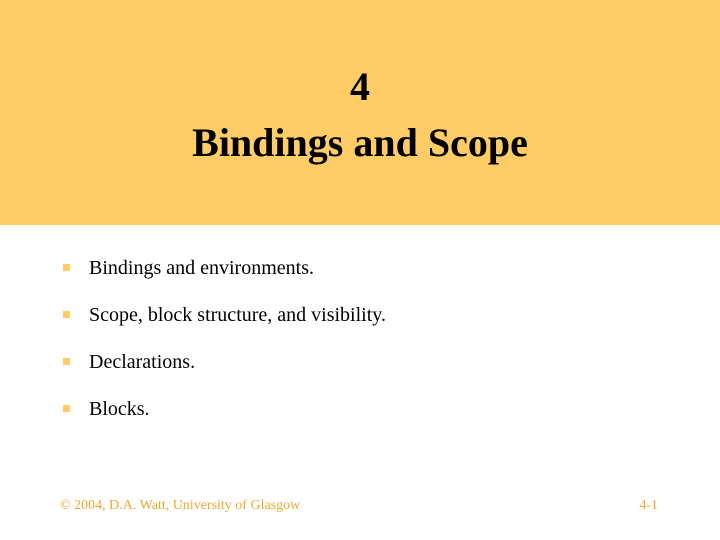  I want to click on bullet-text: Bindings and environments., so click(201, 268).